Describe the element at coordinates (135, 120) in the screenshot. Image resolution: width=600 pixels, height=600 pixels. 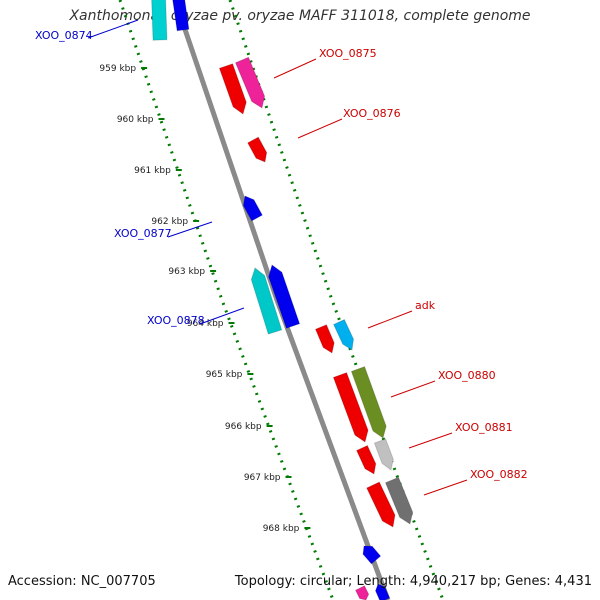
I see `kbp-tick-label: 960 kbp` at that location.